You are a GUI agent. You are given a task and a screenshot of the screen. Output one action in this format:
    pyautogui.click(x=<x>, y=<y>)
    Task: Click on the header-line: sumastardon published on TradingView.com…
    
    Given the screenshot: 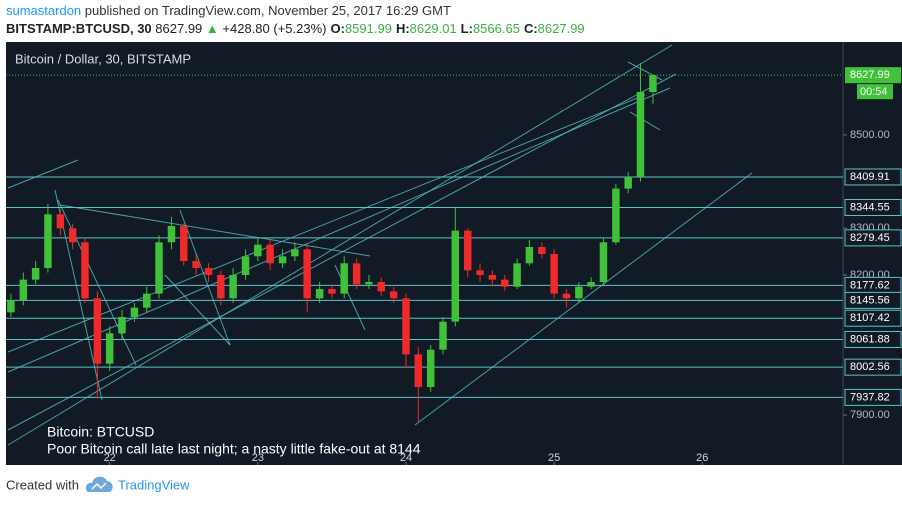 What is the action you would take?
    pyautogui.click(x=228, y=10)
    